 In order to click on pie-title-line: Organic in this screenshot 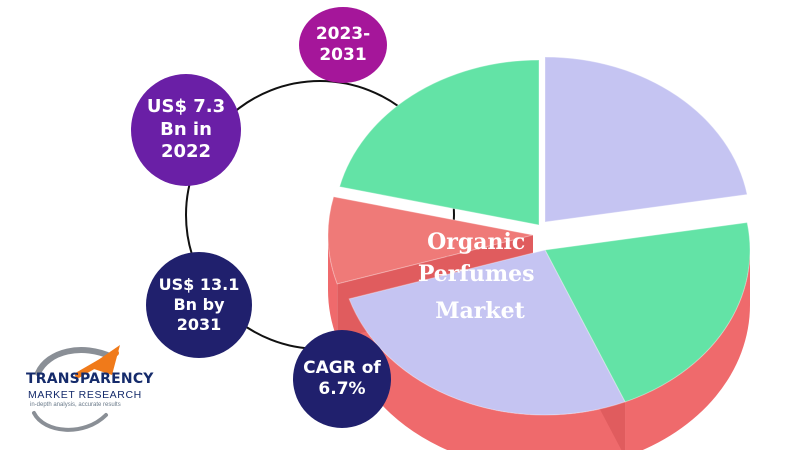, I will do `click(476, 242)`.